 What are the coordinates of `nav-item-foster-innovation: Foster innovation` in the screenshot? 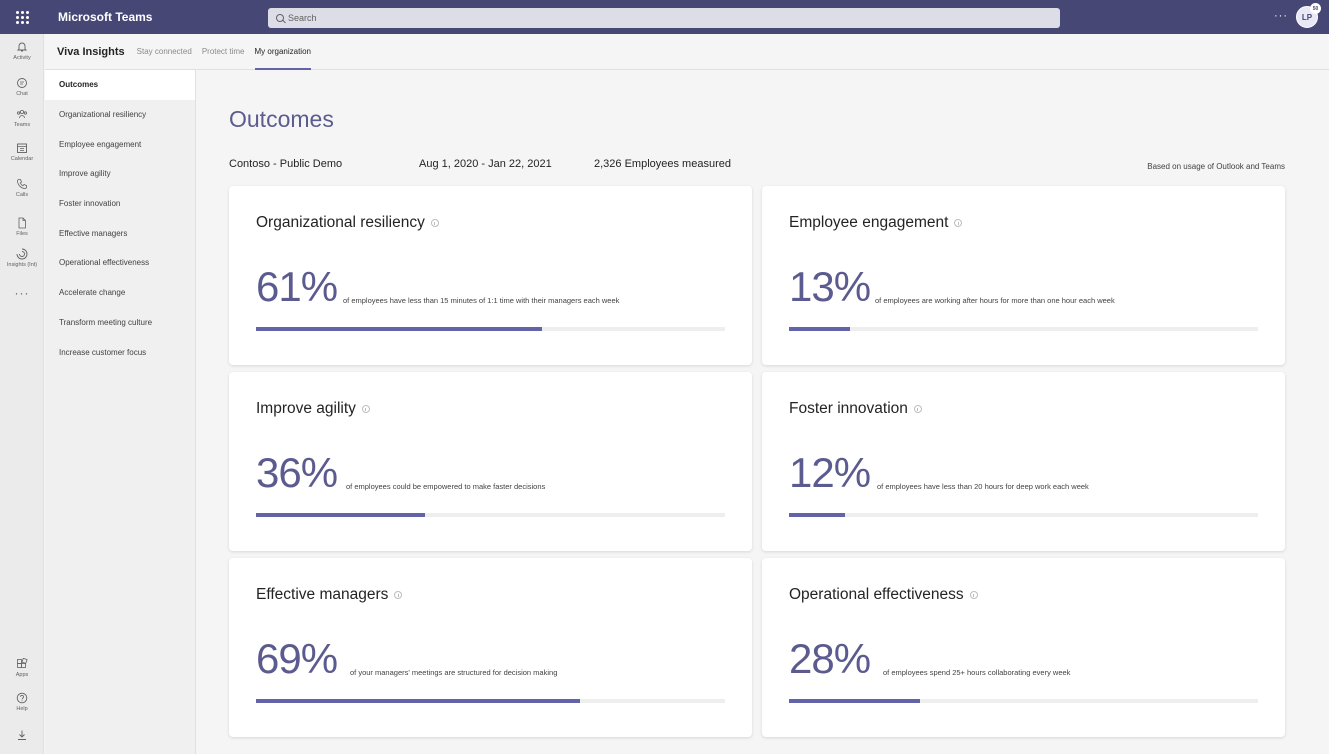 It's located at (90, 204).